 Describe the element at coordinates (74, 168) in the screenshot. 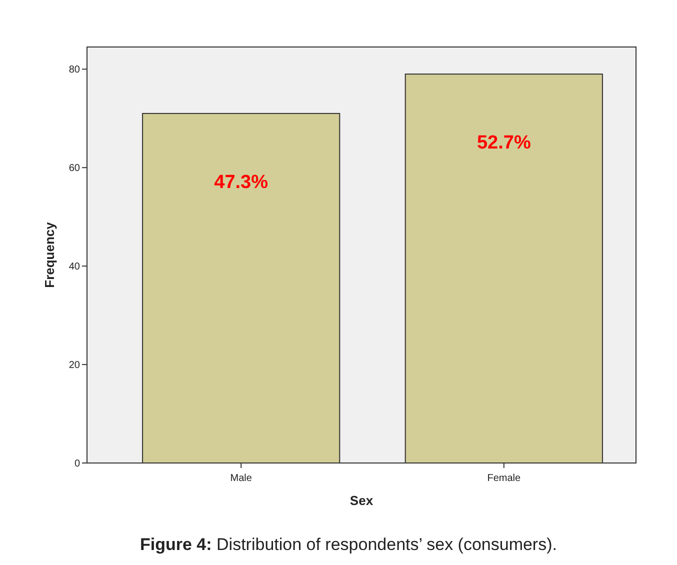

I see `y-tick-label: 60` at that location.